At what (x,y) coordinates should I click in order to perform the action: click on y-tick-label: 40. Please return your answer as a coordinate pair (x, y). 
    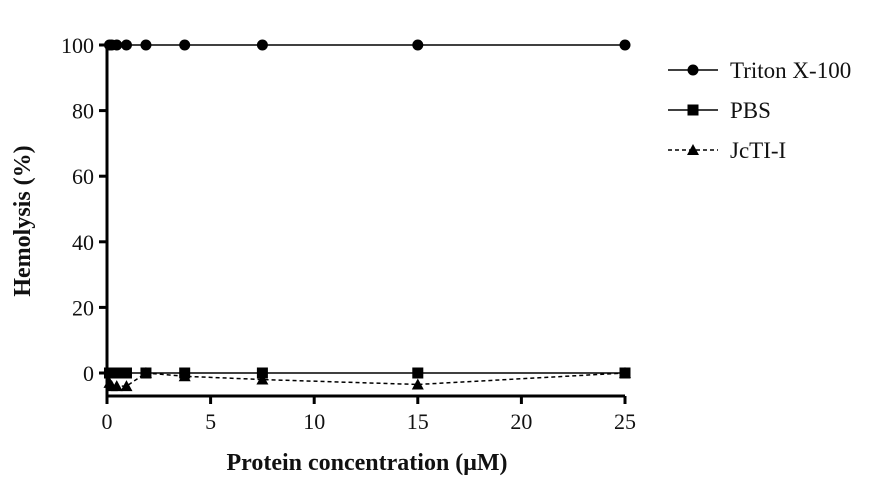
    Looking at the image, I should click on (83, 242).